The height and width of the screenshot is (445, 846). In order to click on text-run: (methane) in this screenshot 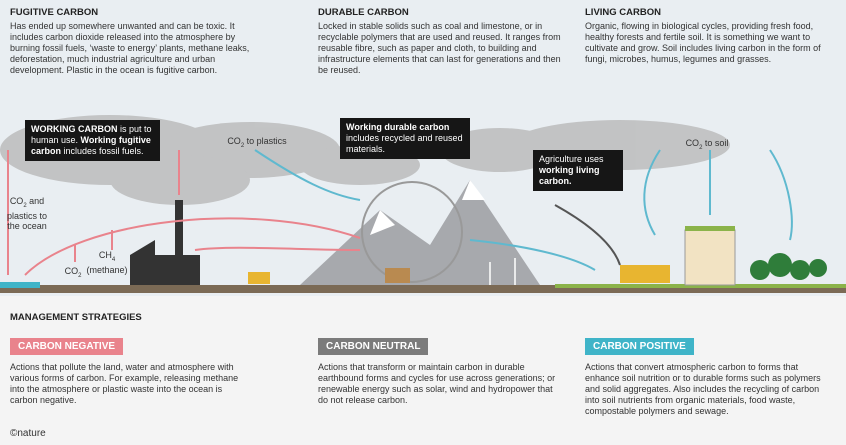, I will do `click(107, 269)`.